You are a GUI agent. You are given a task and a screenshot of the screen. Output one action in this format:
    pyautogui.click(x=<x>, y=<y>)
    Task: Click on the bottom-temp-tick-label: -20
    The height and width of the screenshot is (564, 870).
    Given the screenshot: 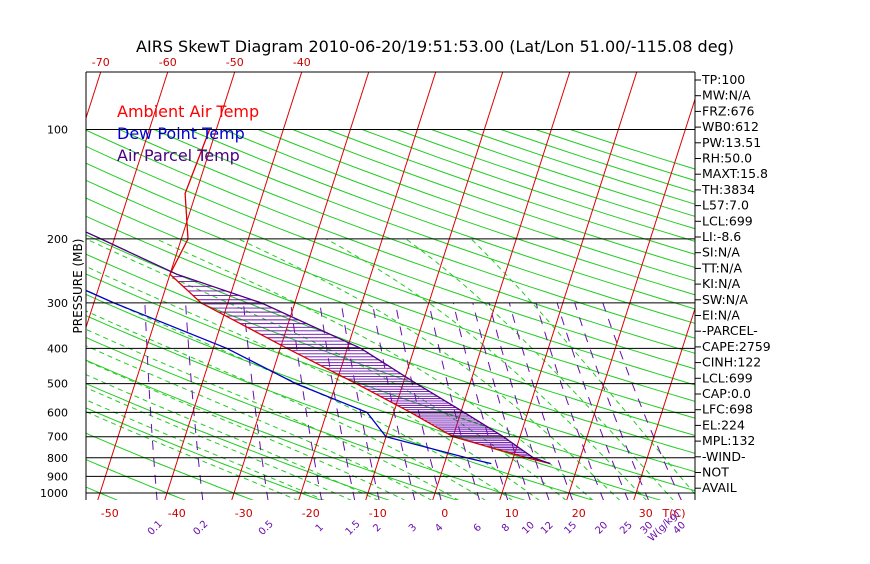 What is the action you would take?
    pyautogui.click(x=311, y=513)
    